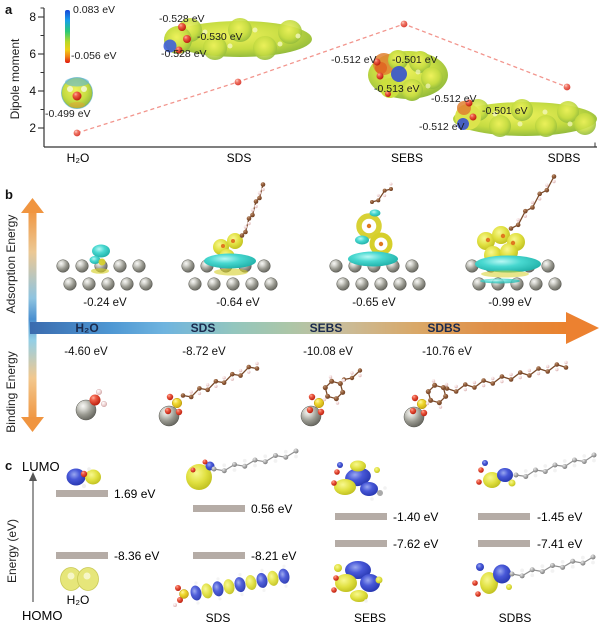 The image size is (600, 624). Describe the element at coordinates (444, 328) in the screenshot. I see `arrow-label-sdbs: SDBS` at that location.